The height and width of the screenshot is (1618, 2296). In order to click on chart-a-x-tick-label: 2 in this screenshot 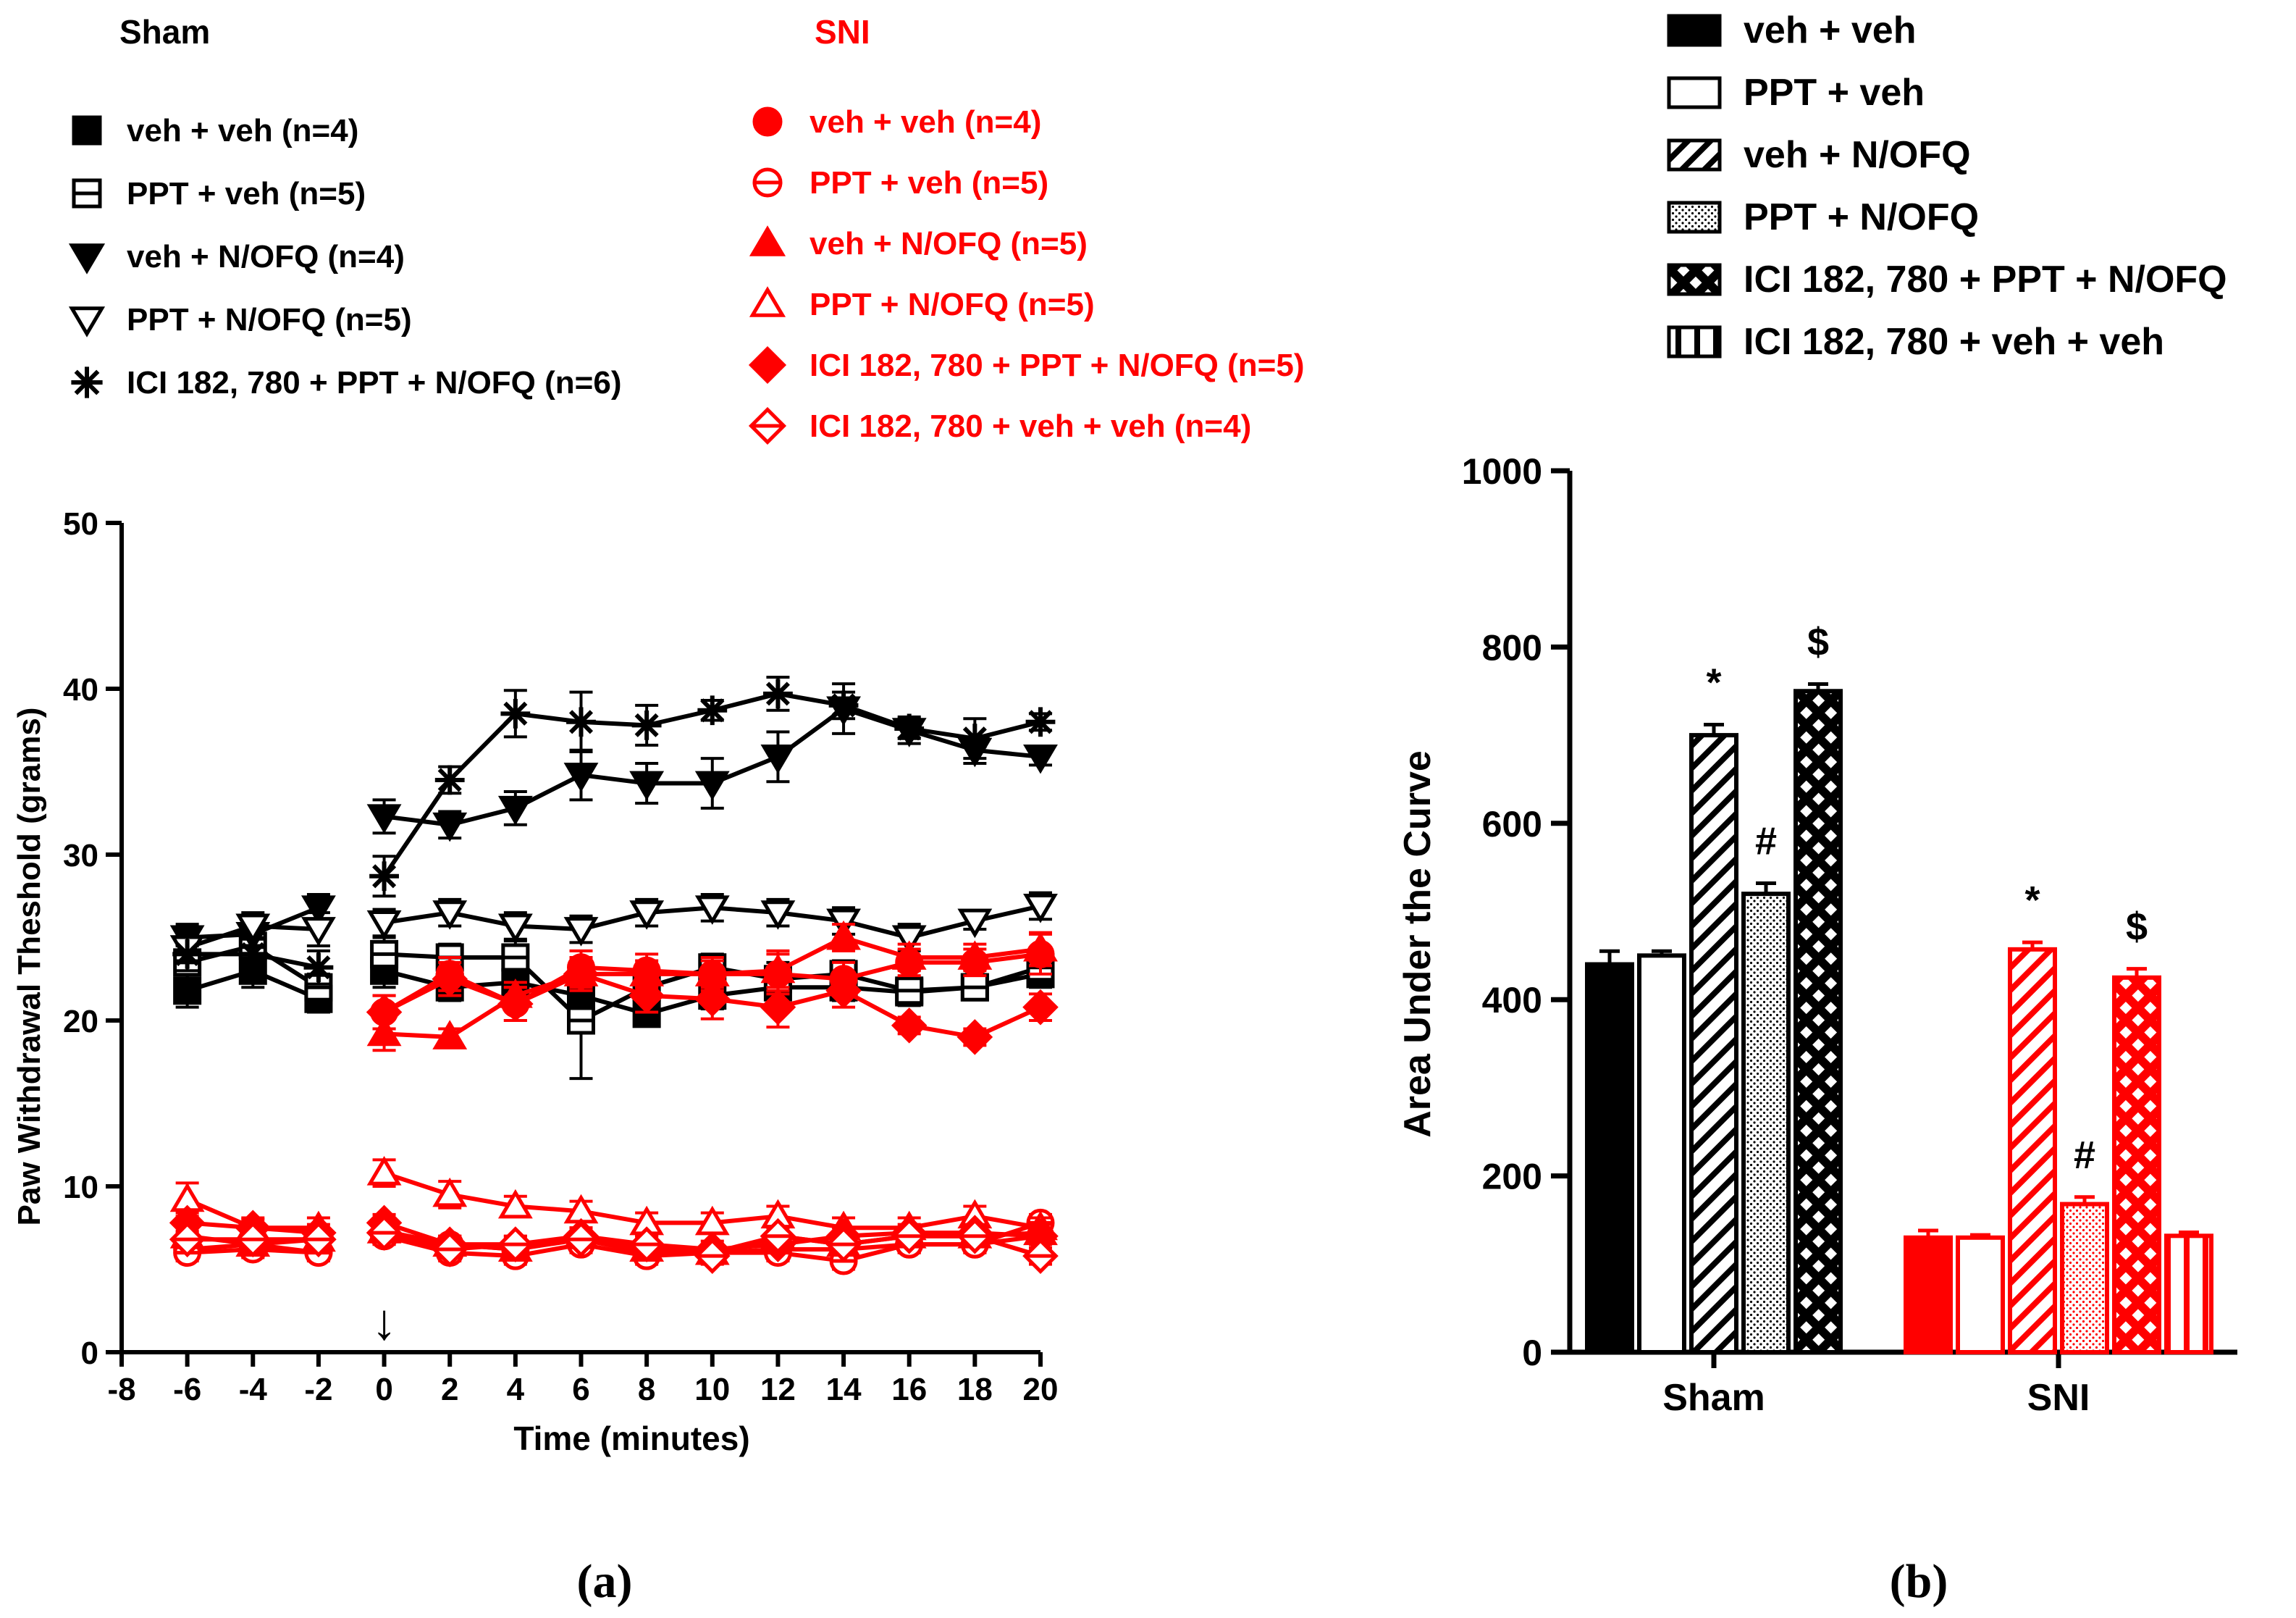, I will do `click(449, 1389)`.